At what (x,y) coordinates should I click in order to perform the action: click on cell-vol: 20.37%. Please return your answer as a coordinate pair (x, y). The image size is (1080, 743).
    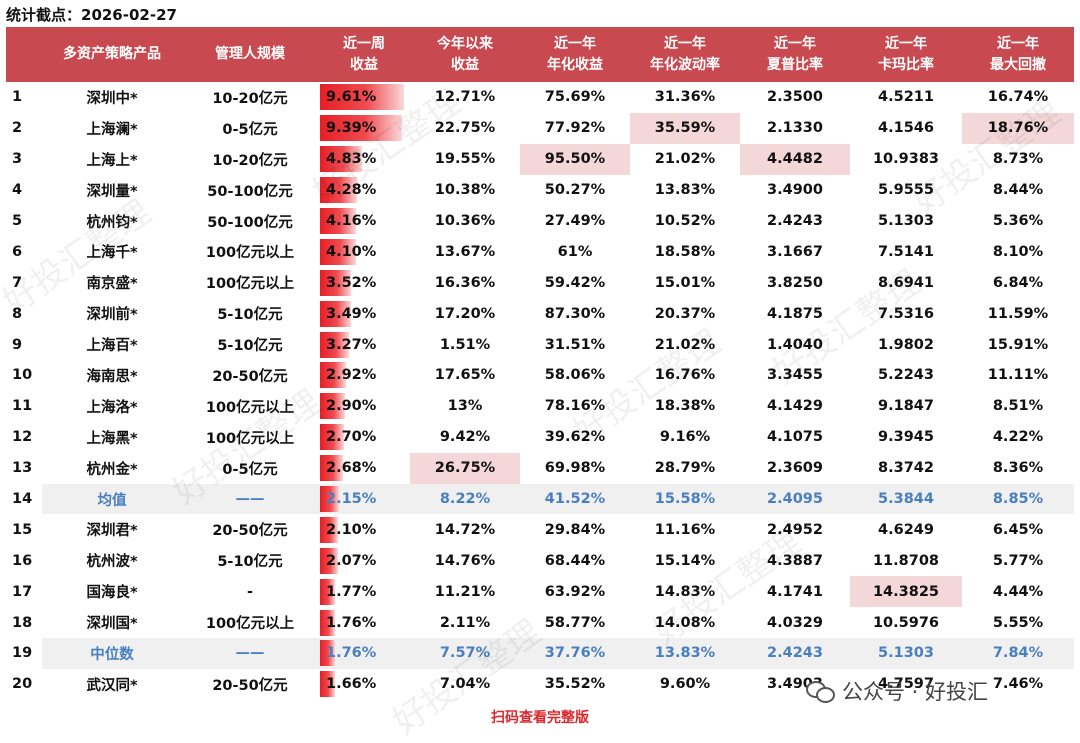
    Looking at the image, I should click on (685, 313).